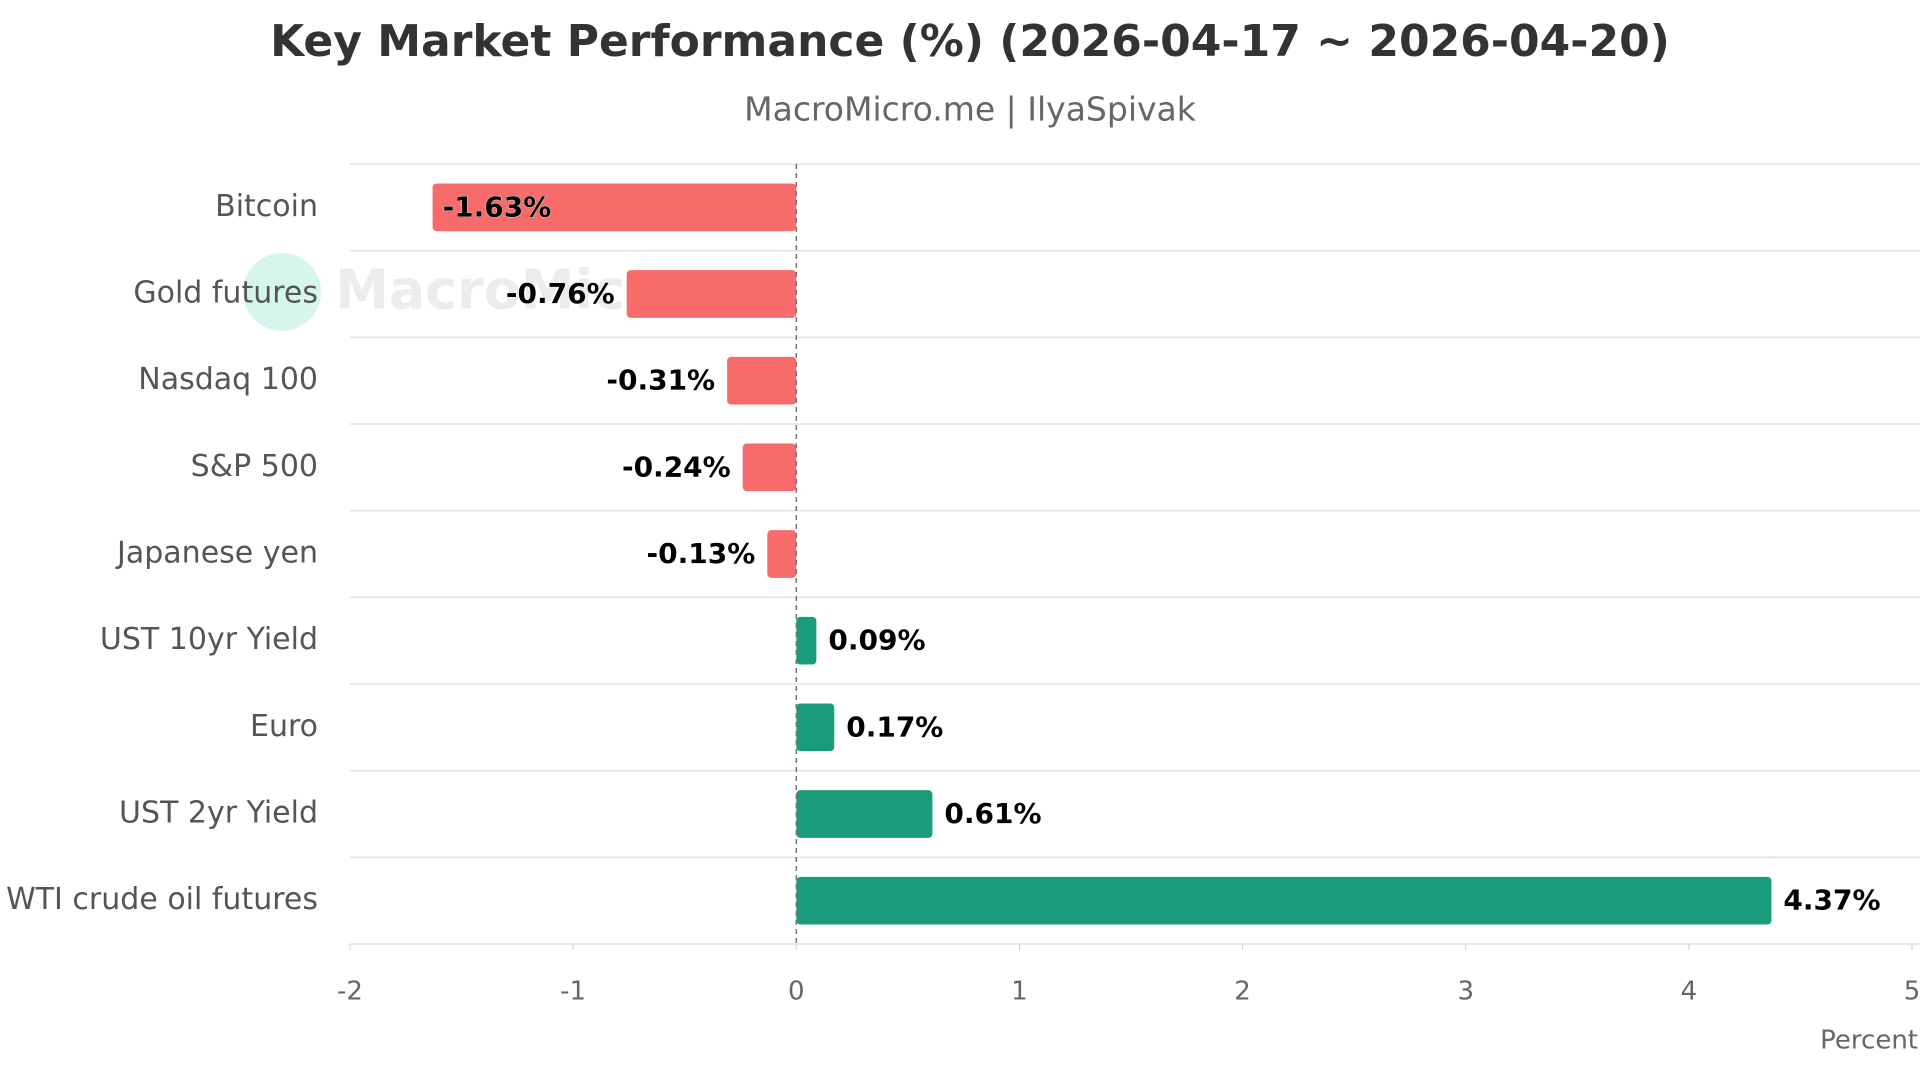 This screenshot has width=1920, height=1080. I want to click on x-tick-label: 2, so click(1242, 992).